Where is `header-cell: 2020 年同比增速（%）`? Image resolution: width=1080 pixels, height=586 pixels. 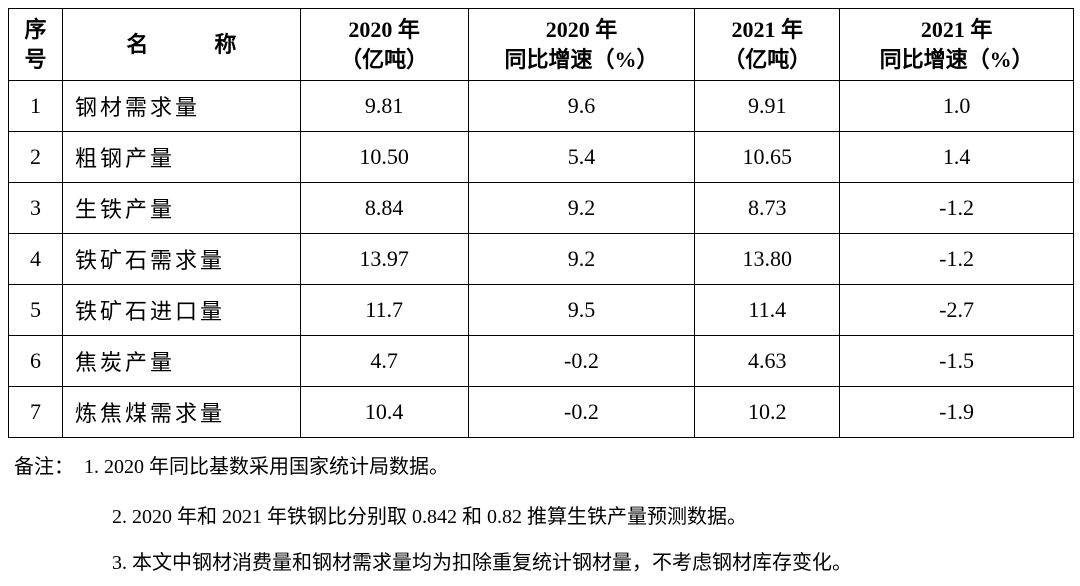
header-cell: 2020 年同比增速（%） is located at coordinates (581, 44).